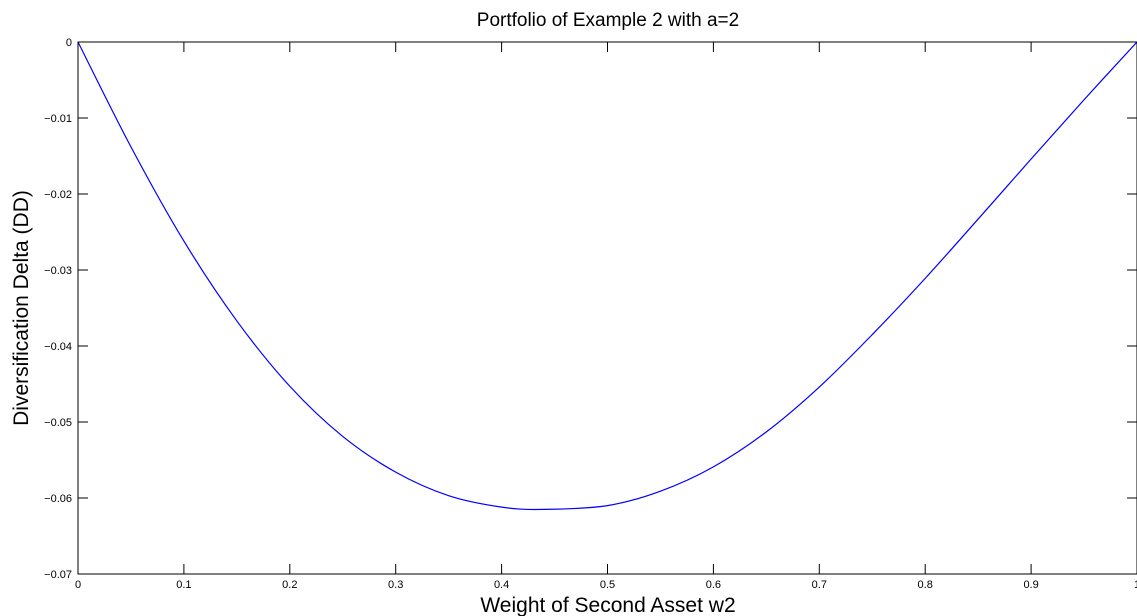  What do you see at coordinates (819, 585) in the screenshot?
I see `x-tick-label: 0.7` at bounding box center [819, 585].